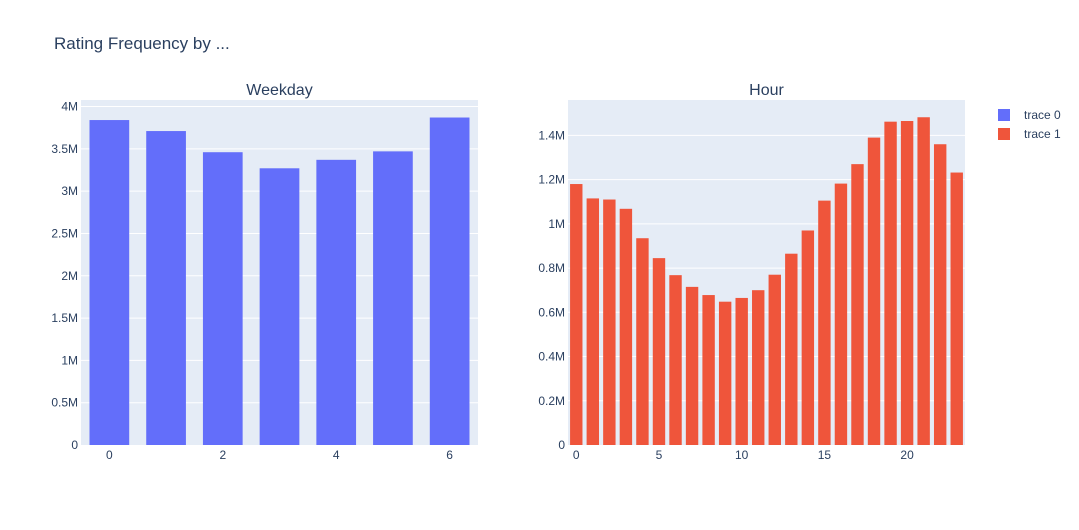 This screenshot has height=530, width=1079. I want to click on legend-item: trace 0, so click(1029, 115).